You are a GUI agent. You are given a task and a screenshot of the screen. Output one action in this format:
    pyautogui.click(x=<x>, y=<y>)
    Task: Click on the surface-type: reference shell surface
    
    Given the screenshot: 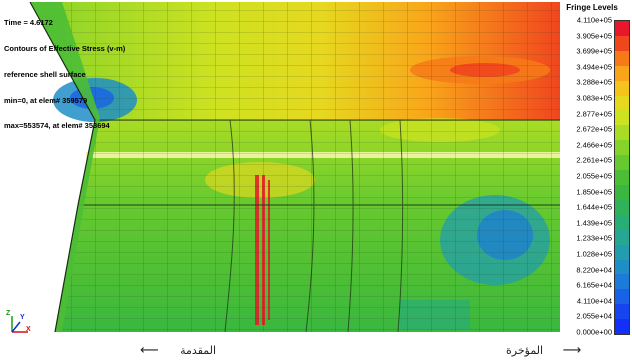 What is the action you would take?
    pyautogui.click(x=45, y=74)
    